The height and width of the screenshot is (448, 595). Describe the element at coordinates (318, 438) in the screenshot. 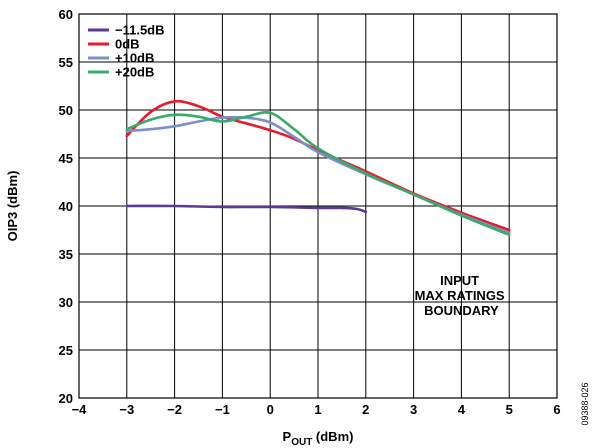

I see `x-axis-title: POUT (dBm)` at that location.